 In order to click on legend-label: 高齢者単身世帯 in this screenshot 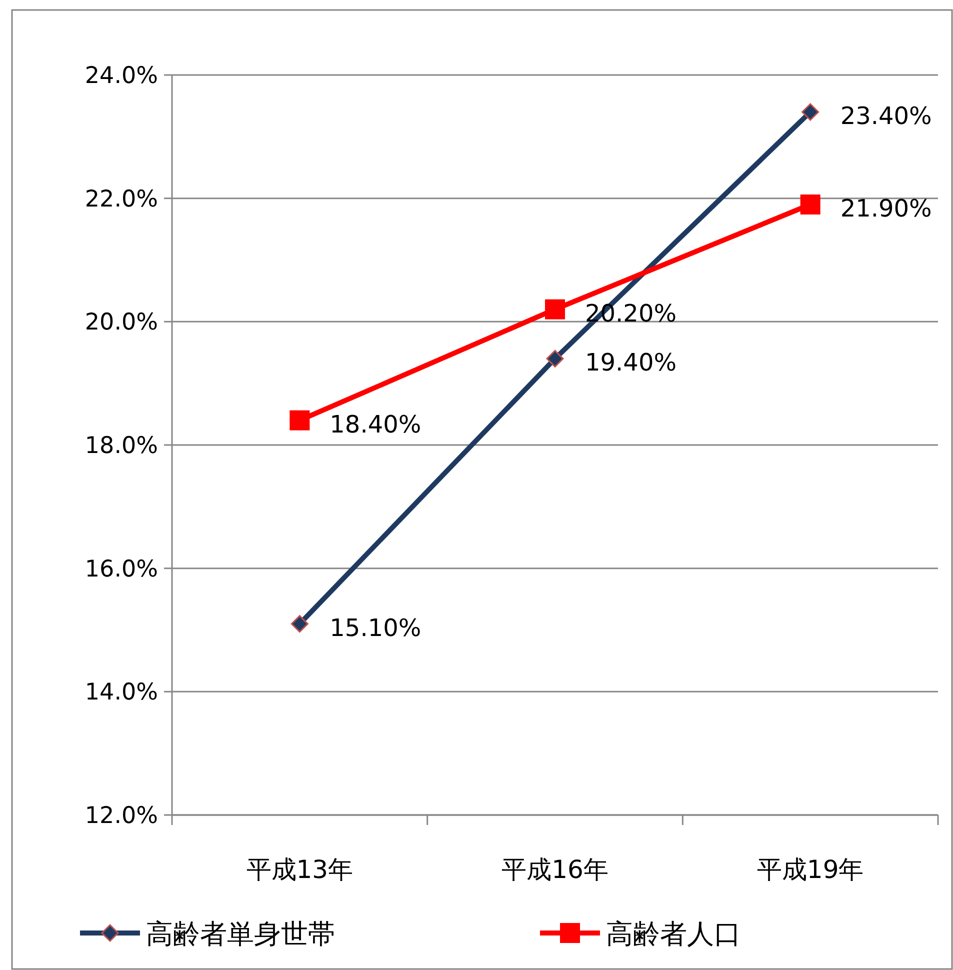, I will do `click(240, 934)`.